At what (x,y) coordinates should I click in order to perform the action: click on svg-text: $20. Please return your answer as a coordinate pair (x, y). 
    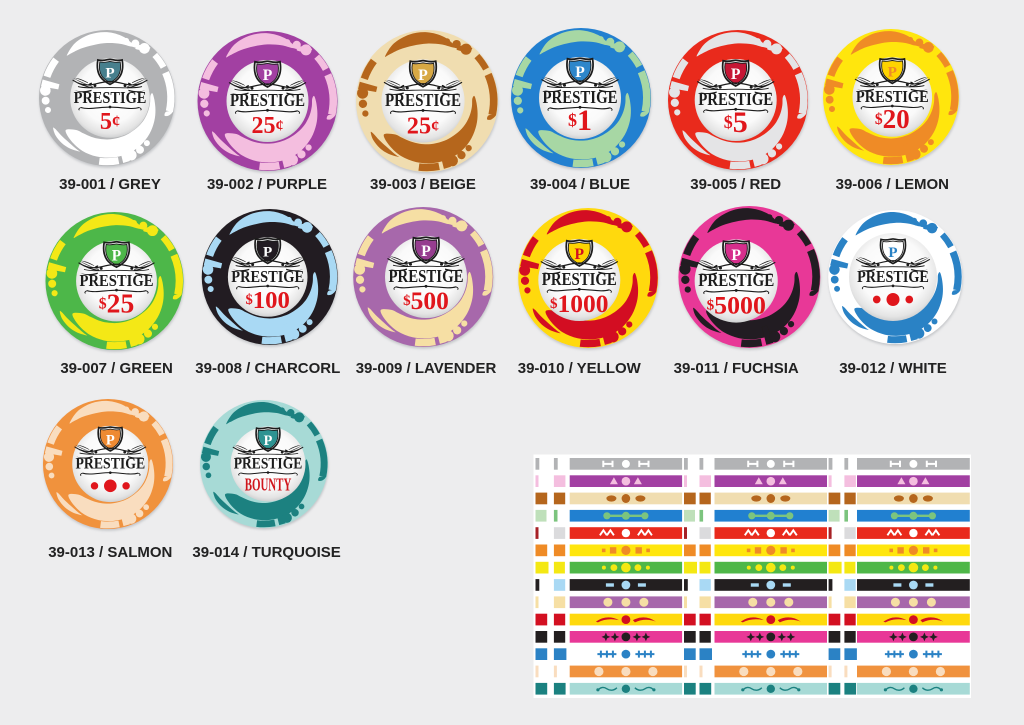
    Looking at the image, I should click on (892, 119).